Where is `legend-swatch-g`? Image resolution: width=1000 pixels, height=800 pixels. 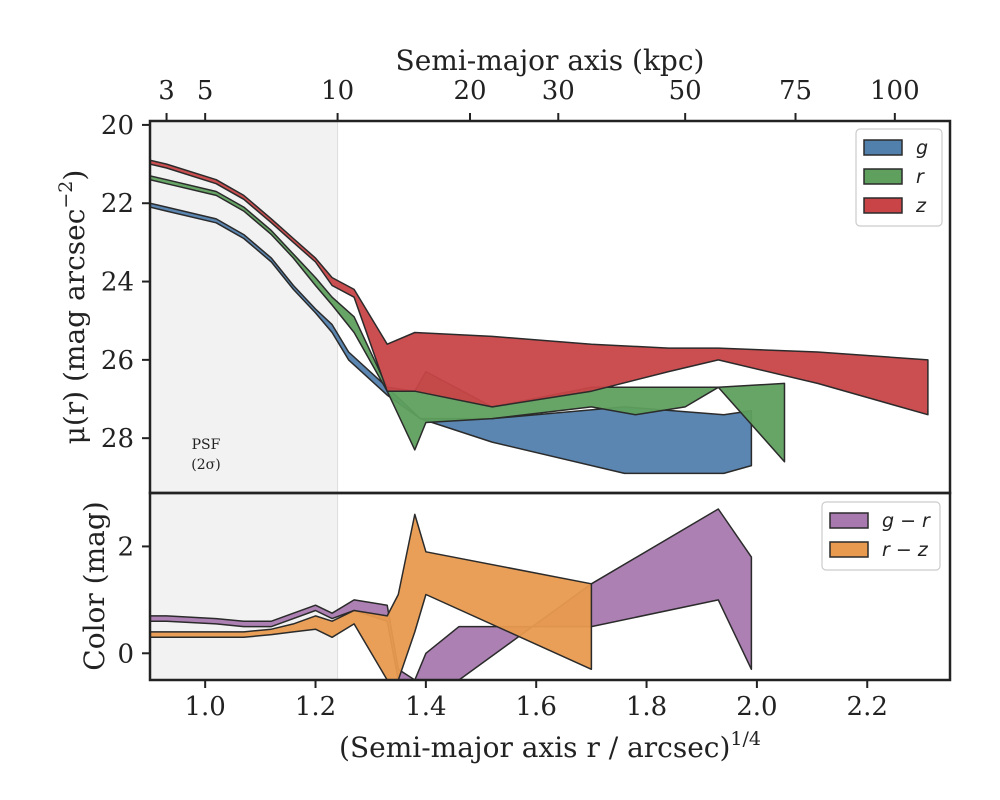 legend-swatch-g is located at coordinates (883, 147).